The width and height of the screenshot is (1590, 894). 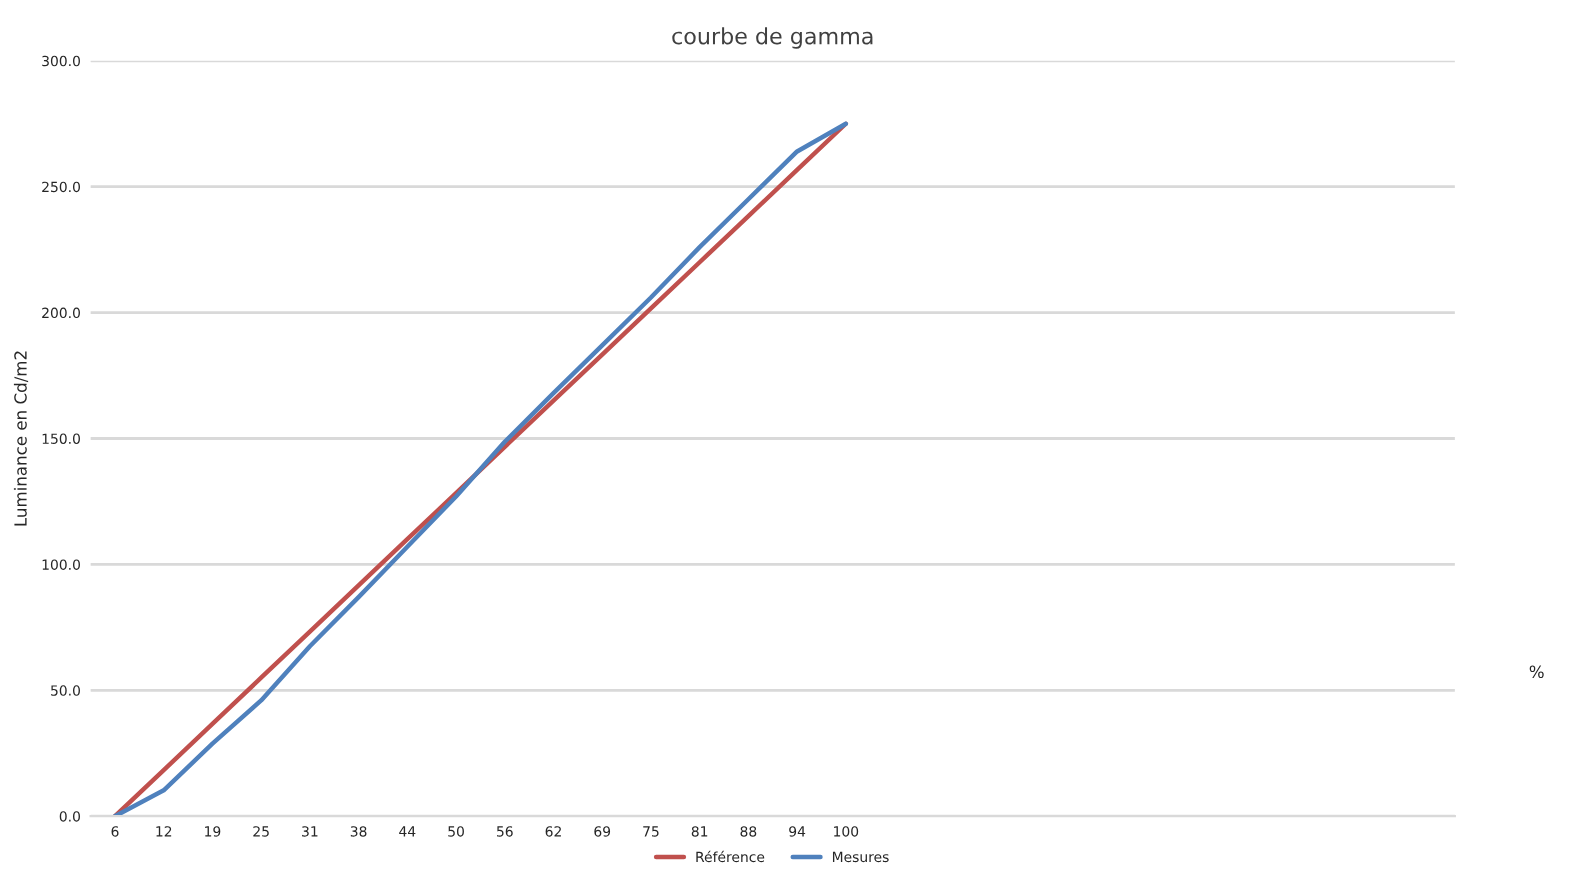 What do you see at coordinates (772, 38) in the screenshot?
I see `chart-title: courbe de gamma` at bounding box center [772, 38].